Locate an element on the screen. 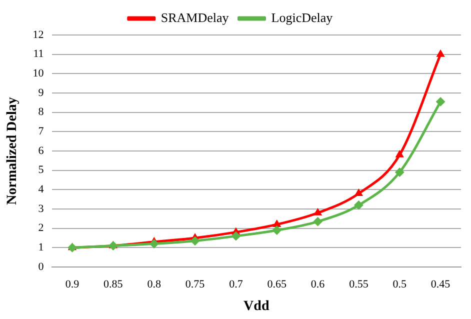 This screenshot has width=471, height=319. y-tick-label: 5 is located at coordinates (41, 170).